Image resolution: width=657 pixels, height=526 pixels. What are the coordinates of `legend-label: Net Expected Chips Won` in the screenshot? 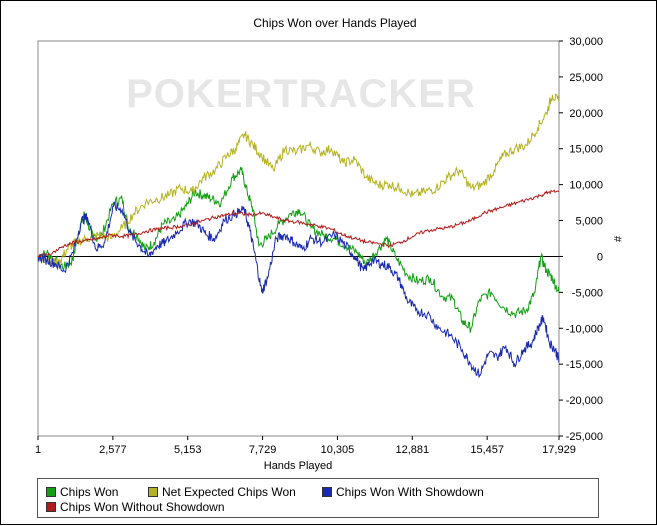 It's located at (229, 492).